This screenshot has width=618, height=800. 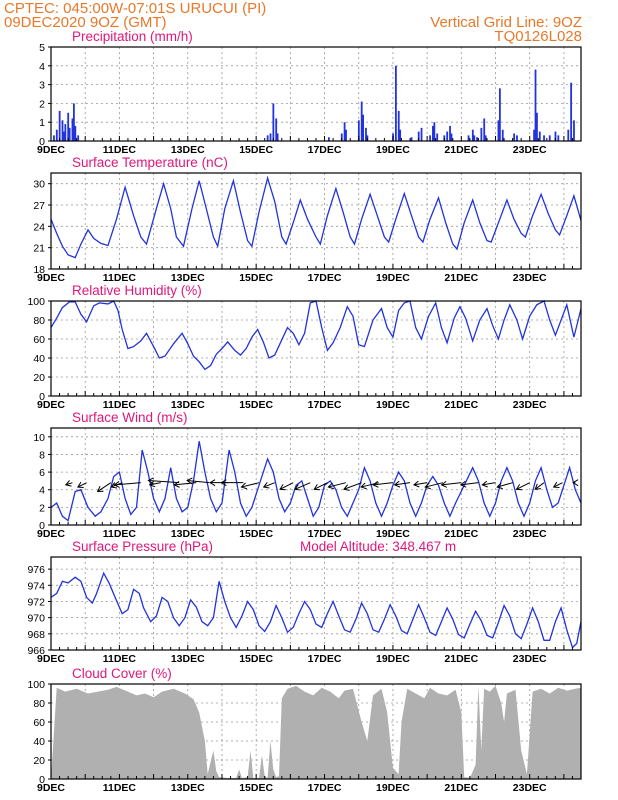 I want to click on humidity-xtick-label: 21DEC, so click(x=461, y=405).